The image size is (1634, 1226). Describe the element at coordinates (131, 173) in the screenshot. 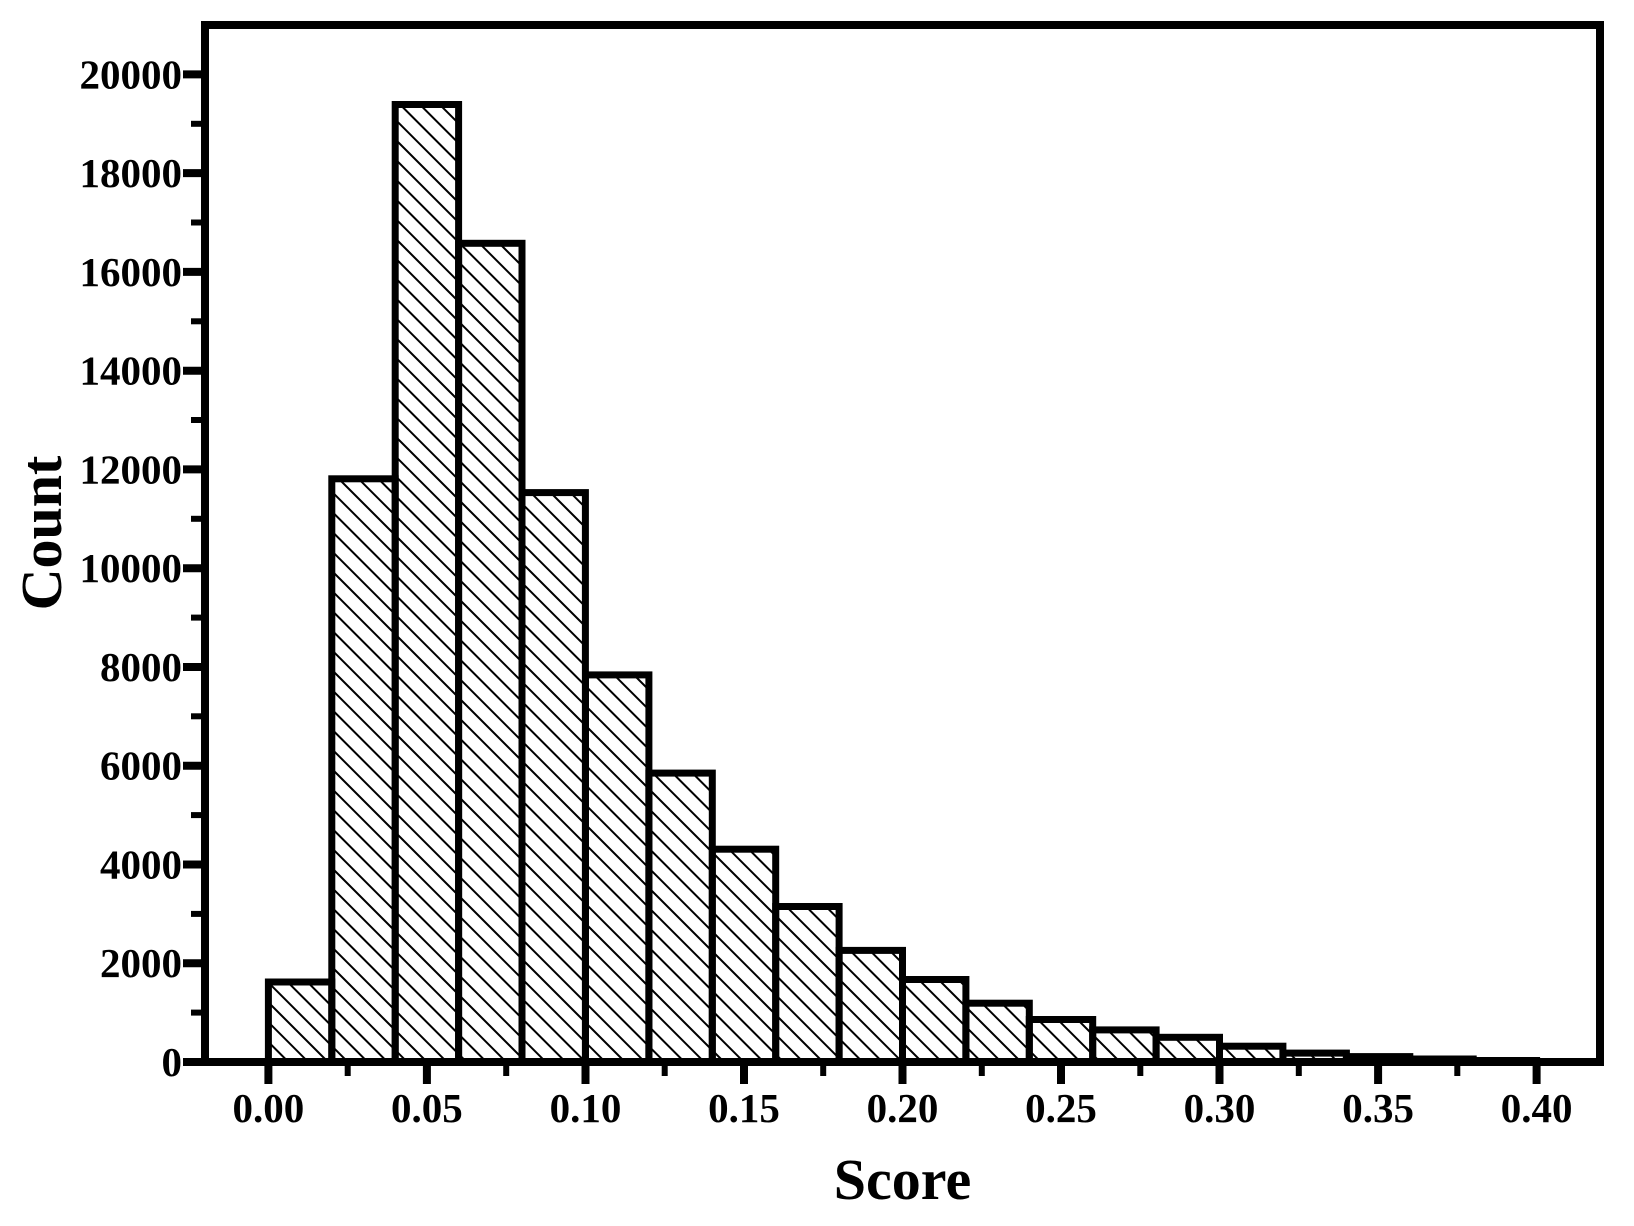

I see `y-tick-label: 18000` at that location.